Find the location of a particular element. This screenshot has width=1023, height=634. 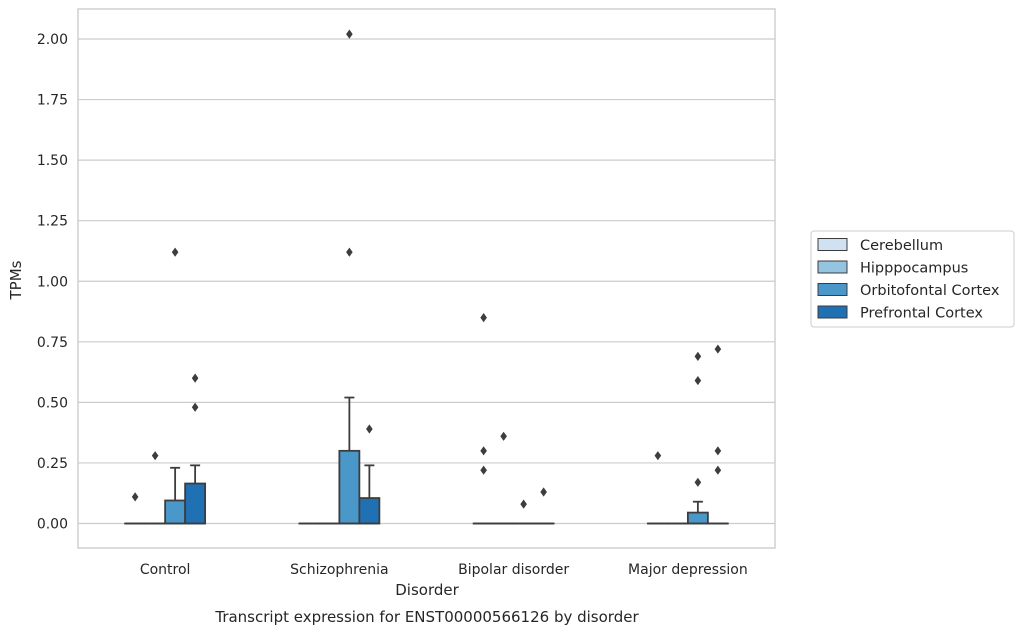

y-axis-label: TPMs is located at coordinates (16, 280).